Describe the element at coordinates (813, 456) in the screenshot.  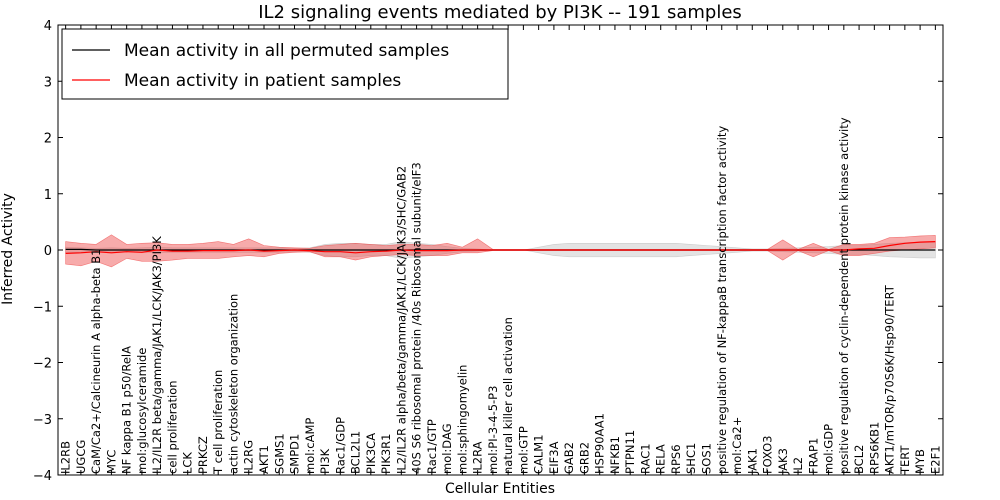
I see `category-label: FRAP1` at that location.